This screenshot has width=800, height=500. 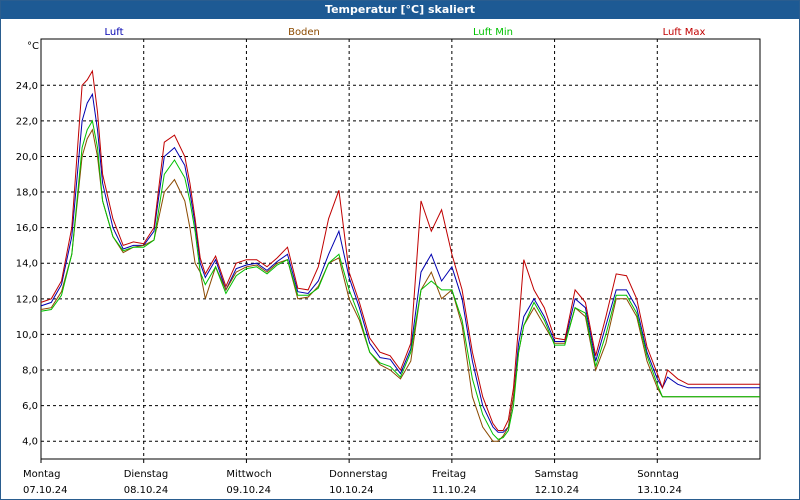 What do you see at coordinates (27, 193) in the screenshot?
I see `y-tick-label: 18,0` at bounding box center [27, 193].